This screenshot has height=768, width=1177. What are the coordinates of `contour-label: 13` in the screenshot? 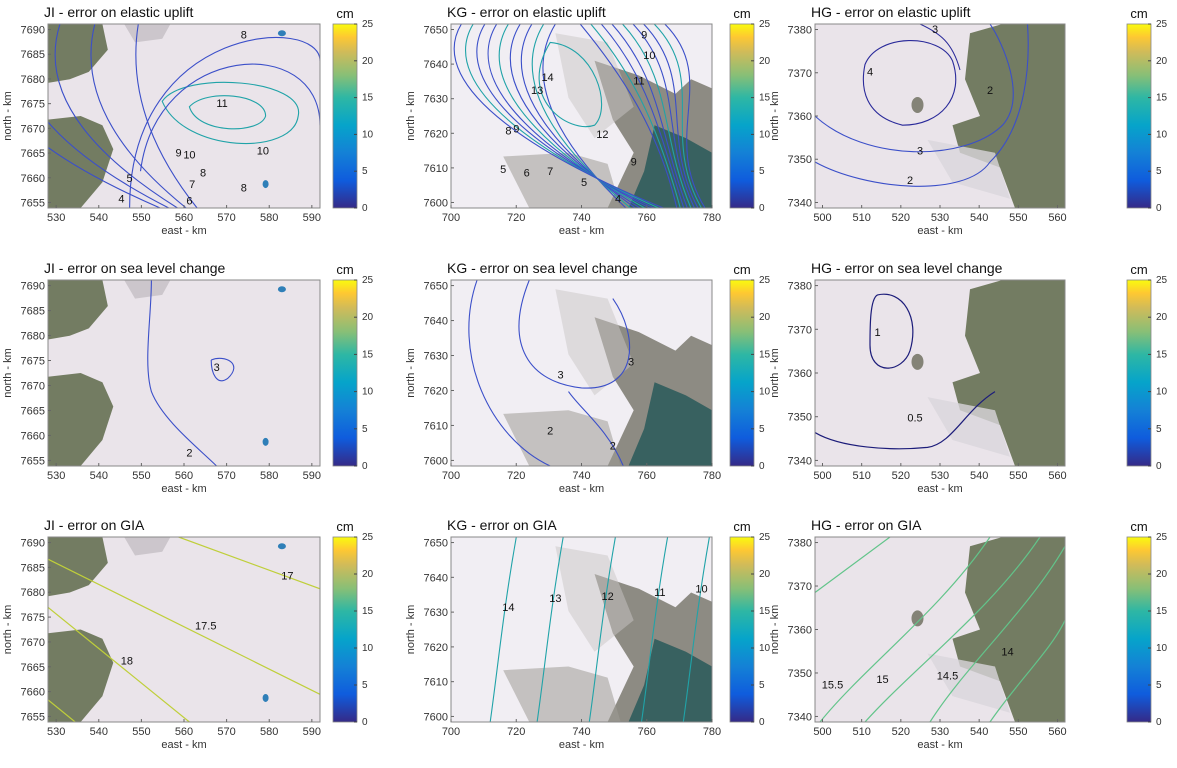 It's located at (555, 599).